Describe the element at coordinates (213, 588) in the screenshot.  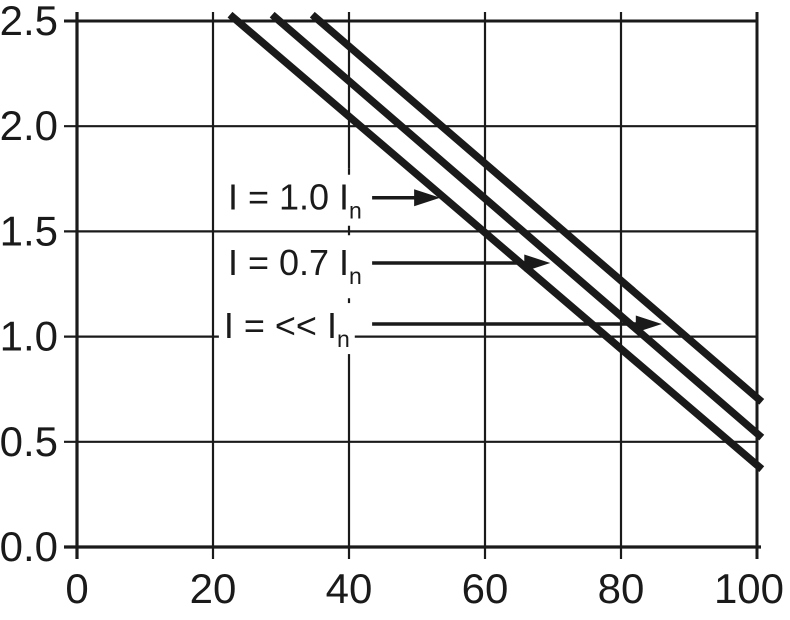
I see `x-tick-label-20: 20` at that location.